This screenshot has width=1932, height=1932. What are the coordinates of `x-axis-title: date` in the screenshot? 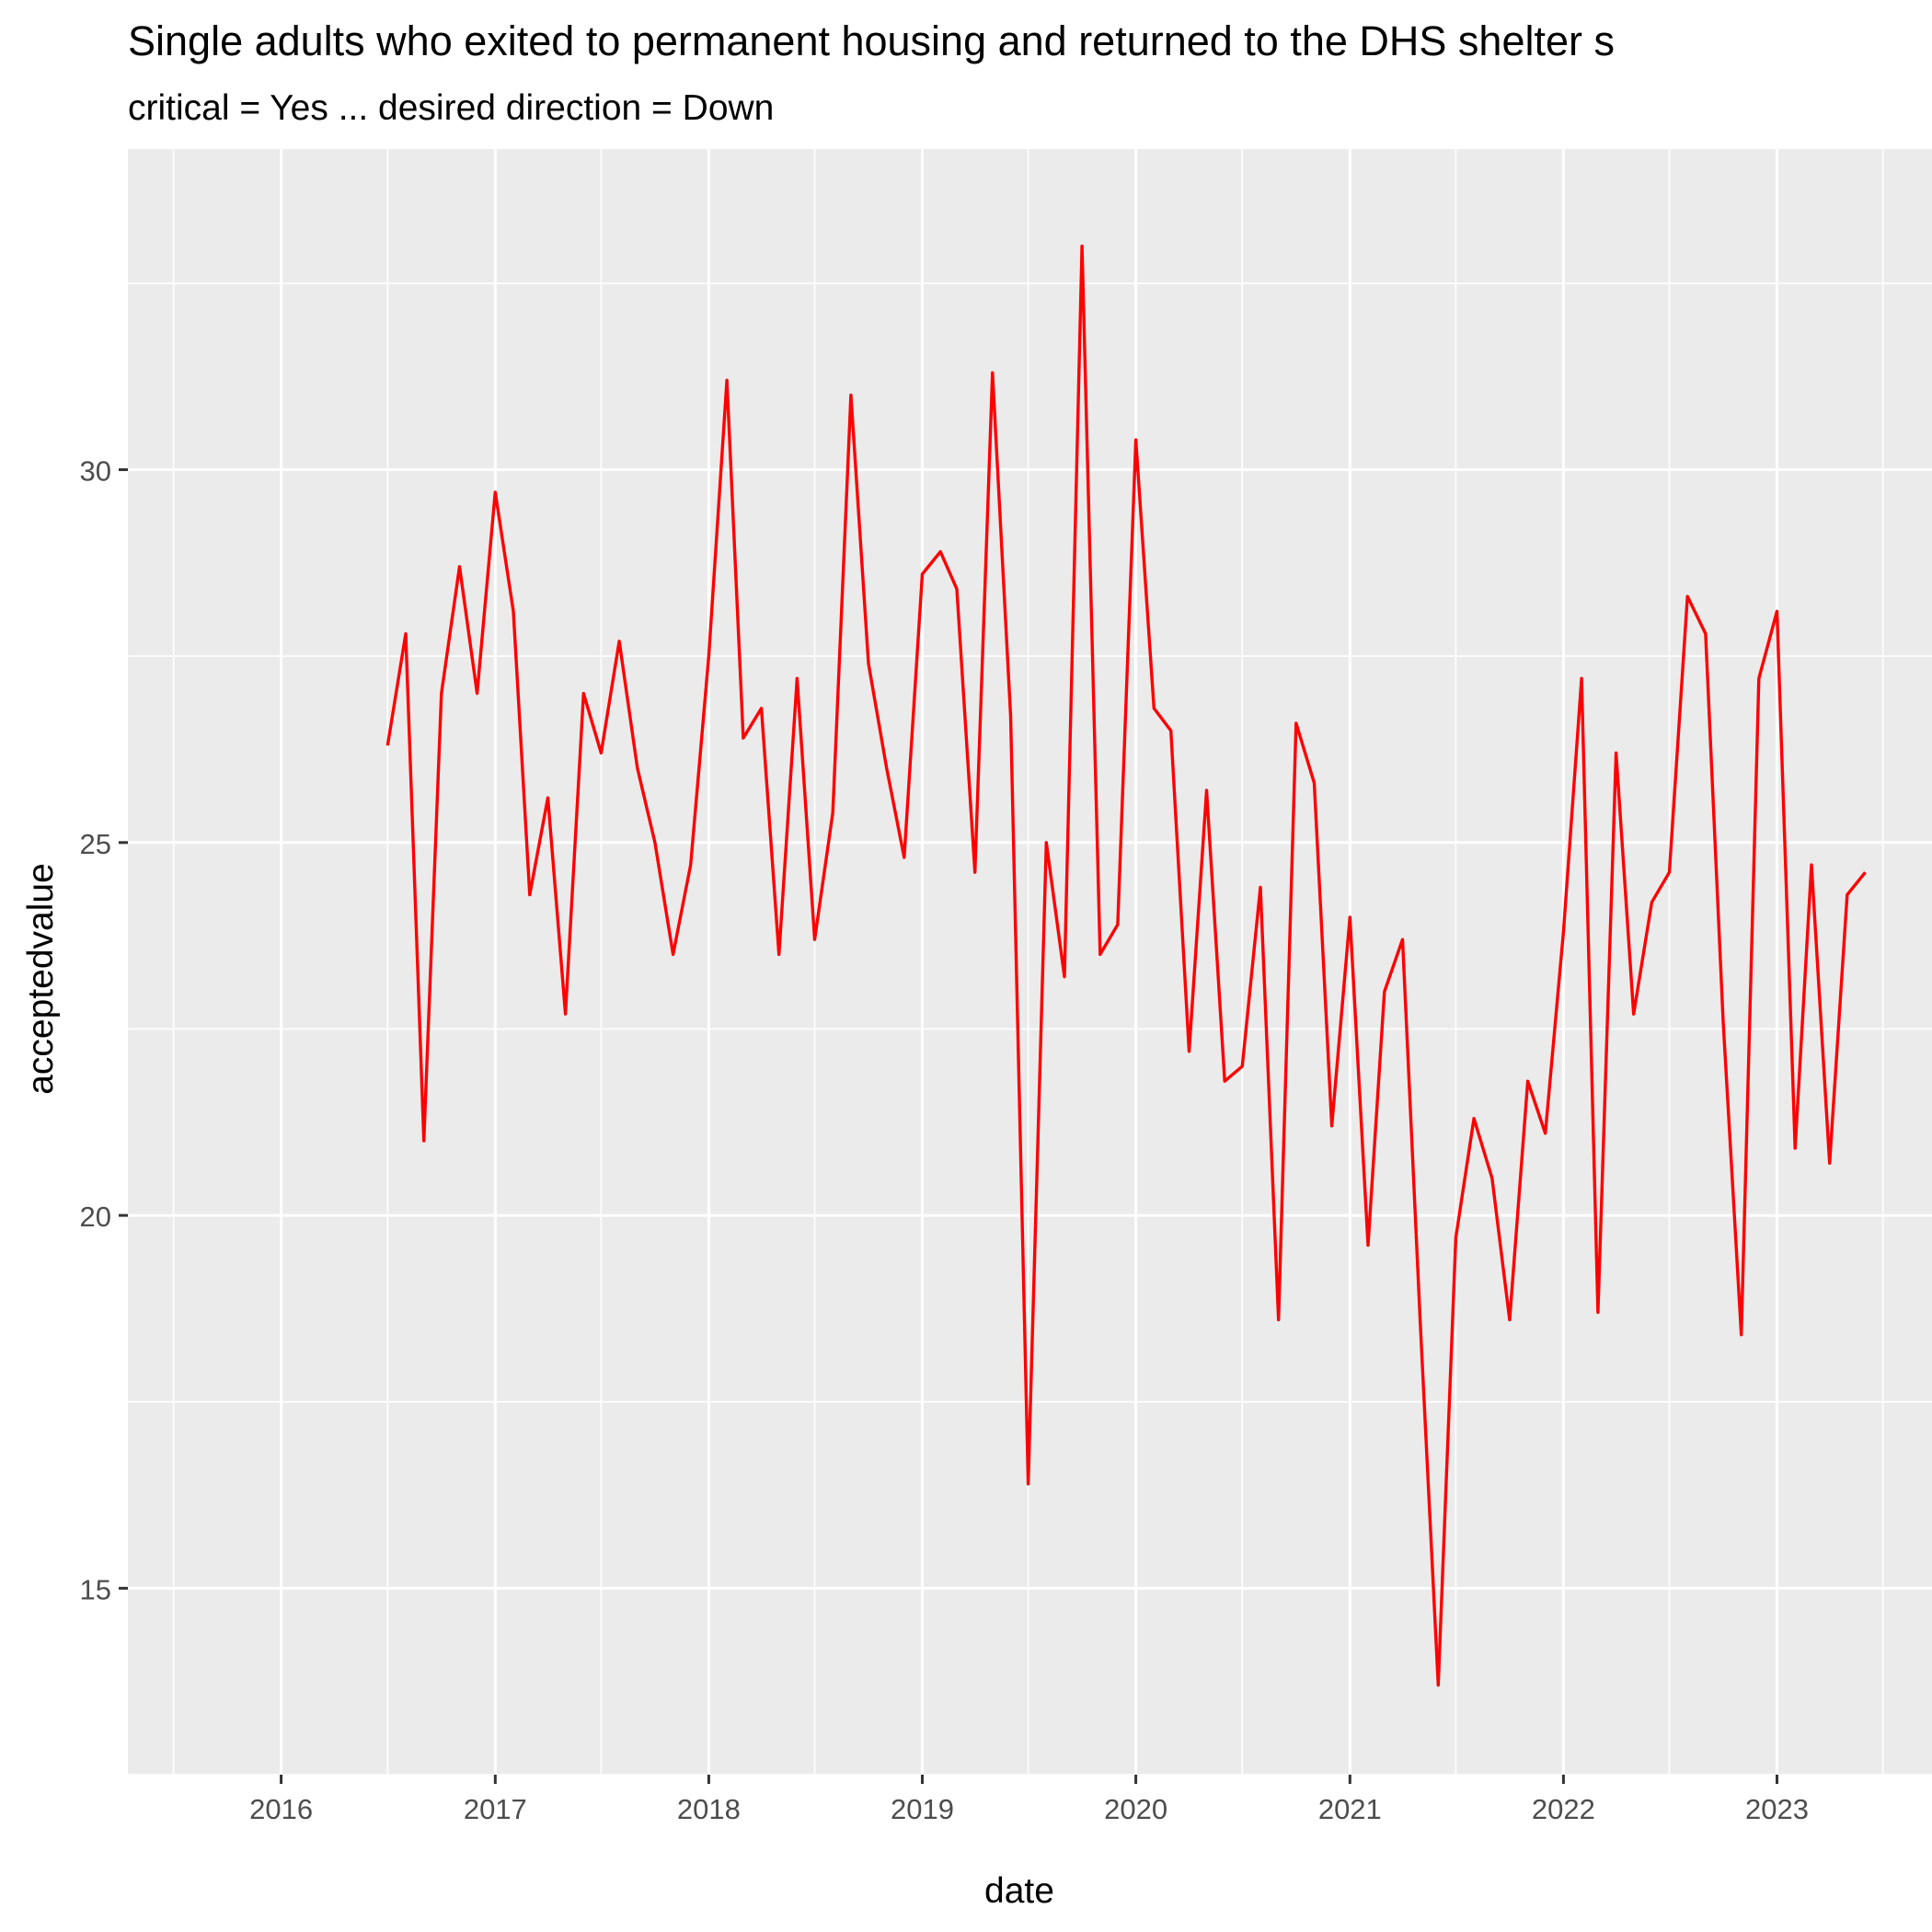 It's located at (1019, 1891).